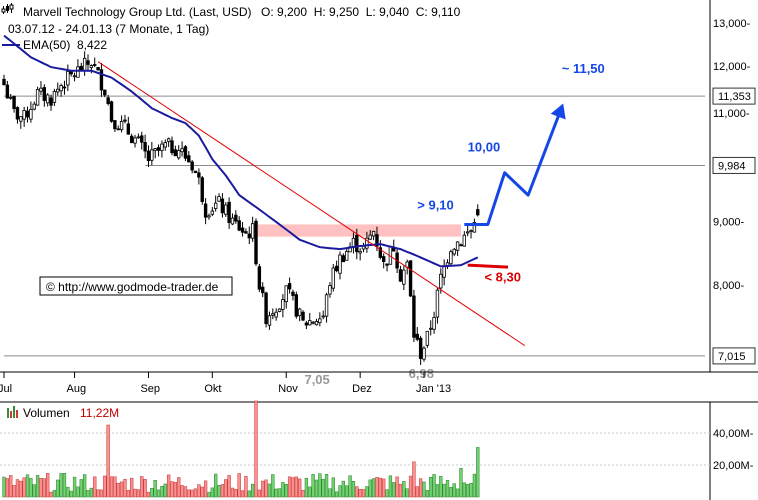 Image resolution: width=758 pixels, height=500 pixels. Describe the element at coordinates (362, 389) in the screenshot. I see `month-label: Dez` at that location.